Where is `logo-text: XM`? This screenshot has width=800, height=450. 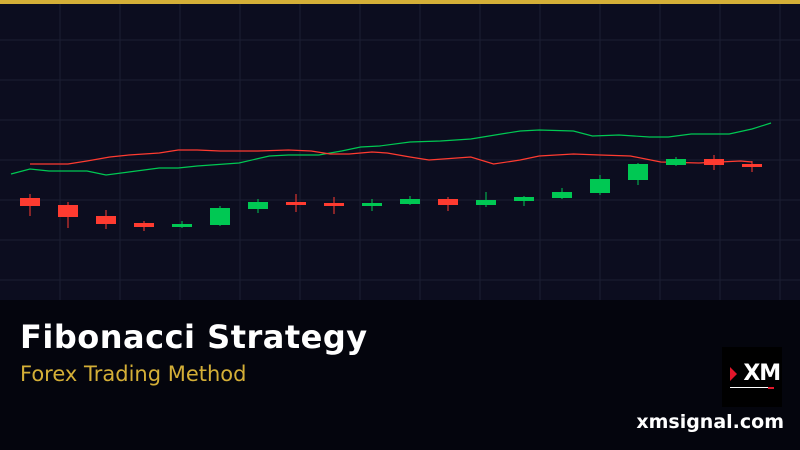
logo-text: XM is located at coordinates (755, 373).